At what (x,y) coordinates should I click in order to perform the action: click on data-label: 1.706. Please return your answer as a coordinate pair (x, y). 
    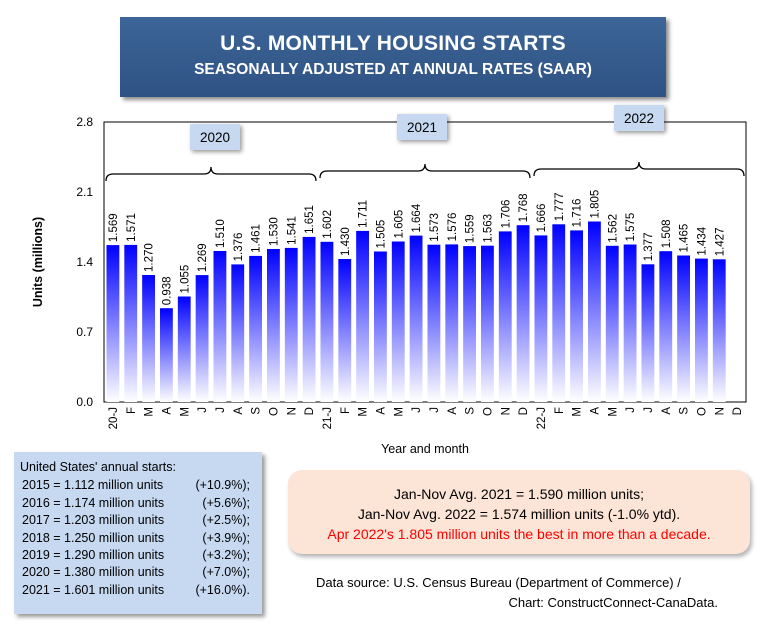
    Looking at the image, I should click on (506, 214).